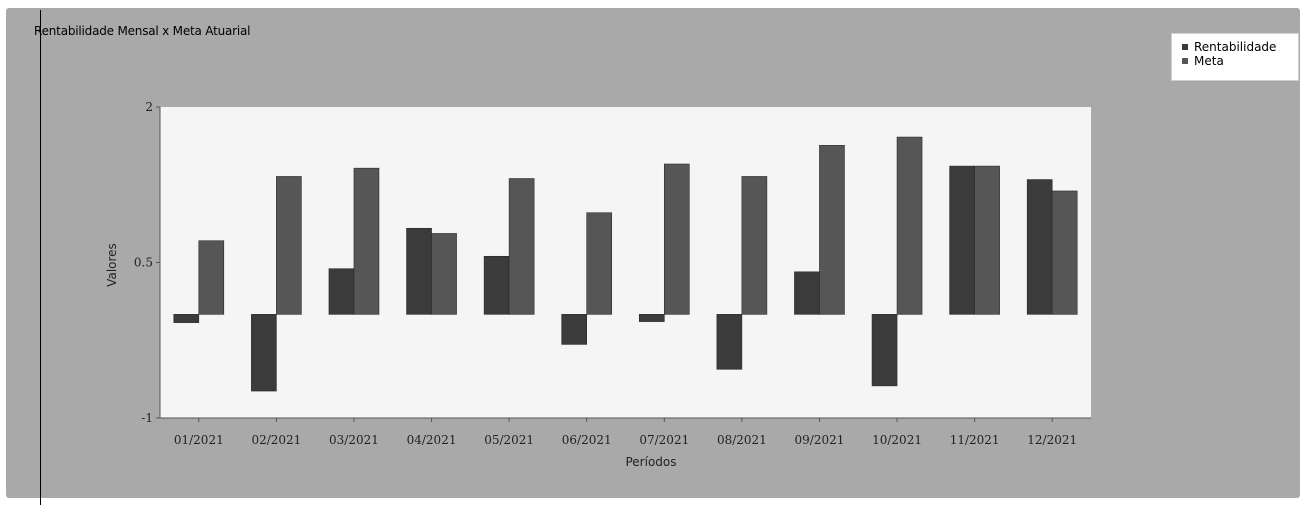 This screenshot has width=1306, height=505. I want to click on legend-swatch-rentabilidade, so click(1185, 47).